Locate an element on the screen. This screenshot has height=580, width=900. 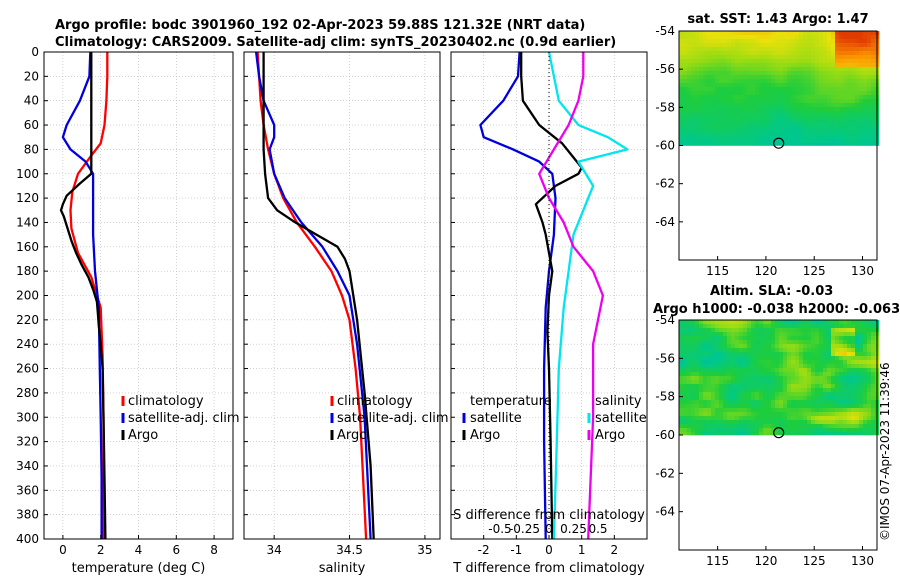
sst-lon-tick-label: 130 is located at coordinates (862, 271).